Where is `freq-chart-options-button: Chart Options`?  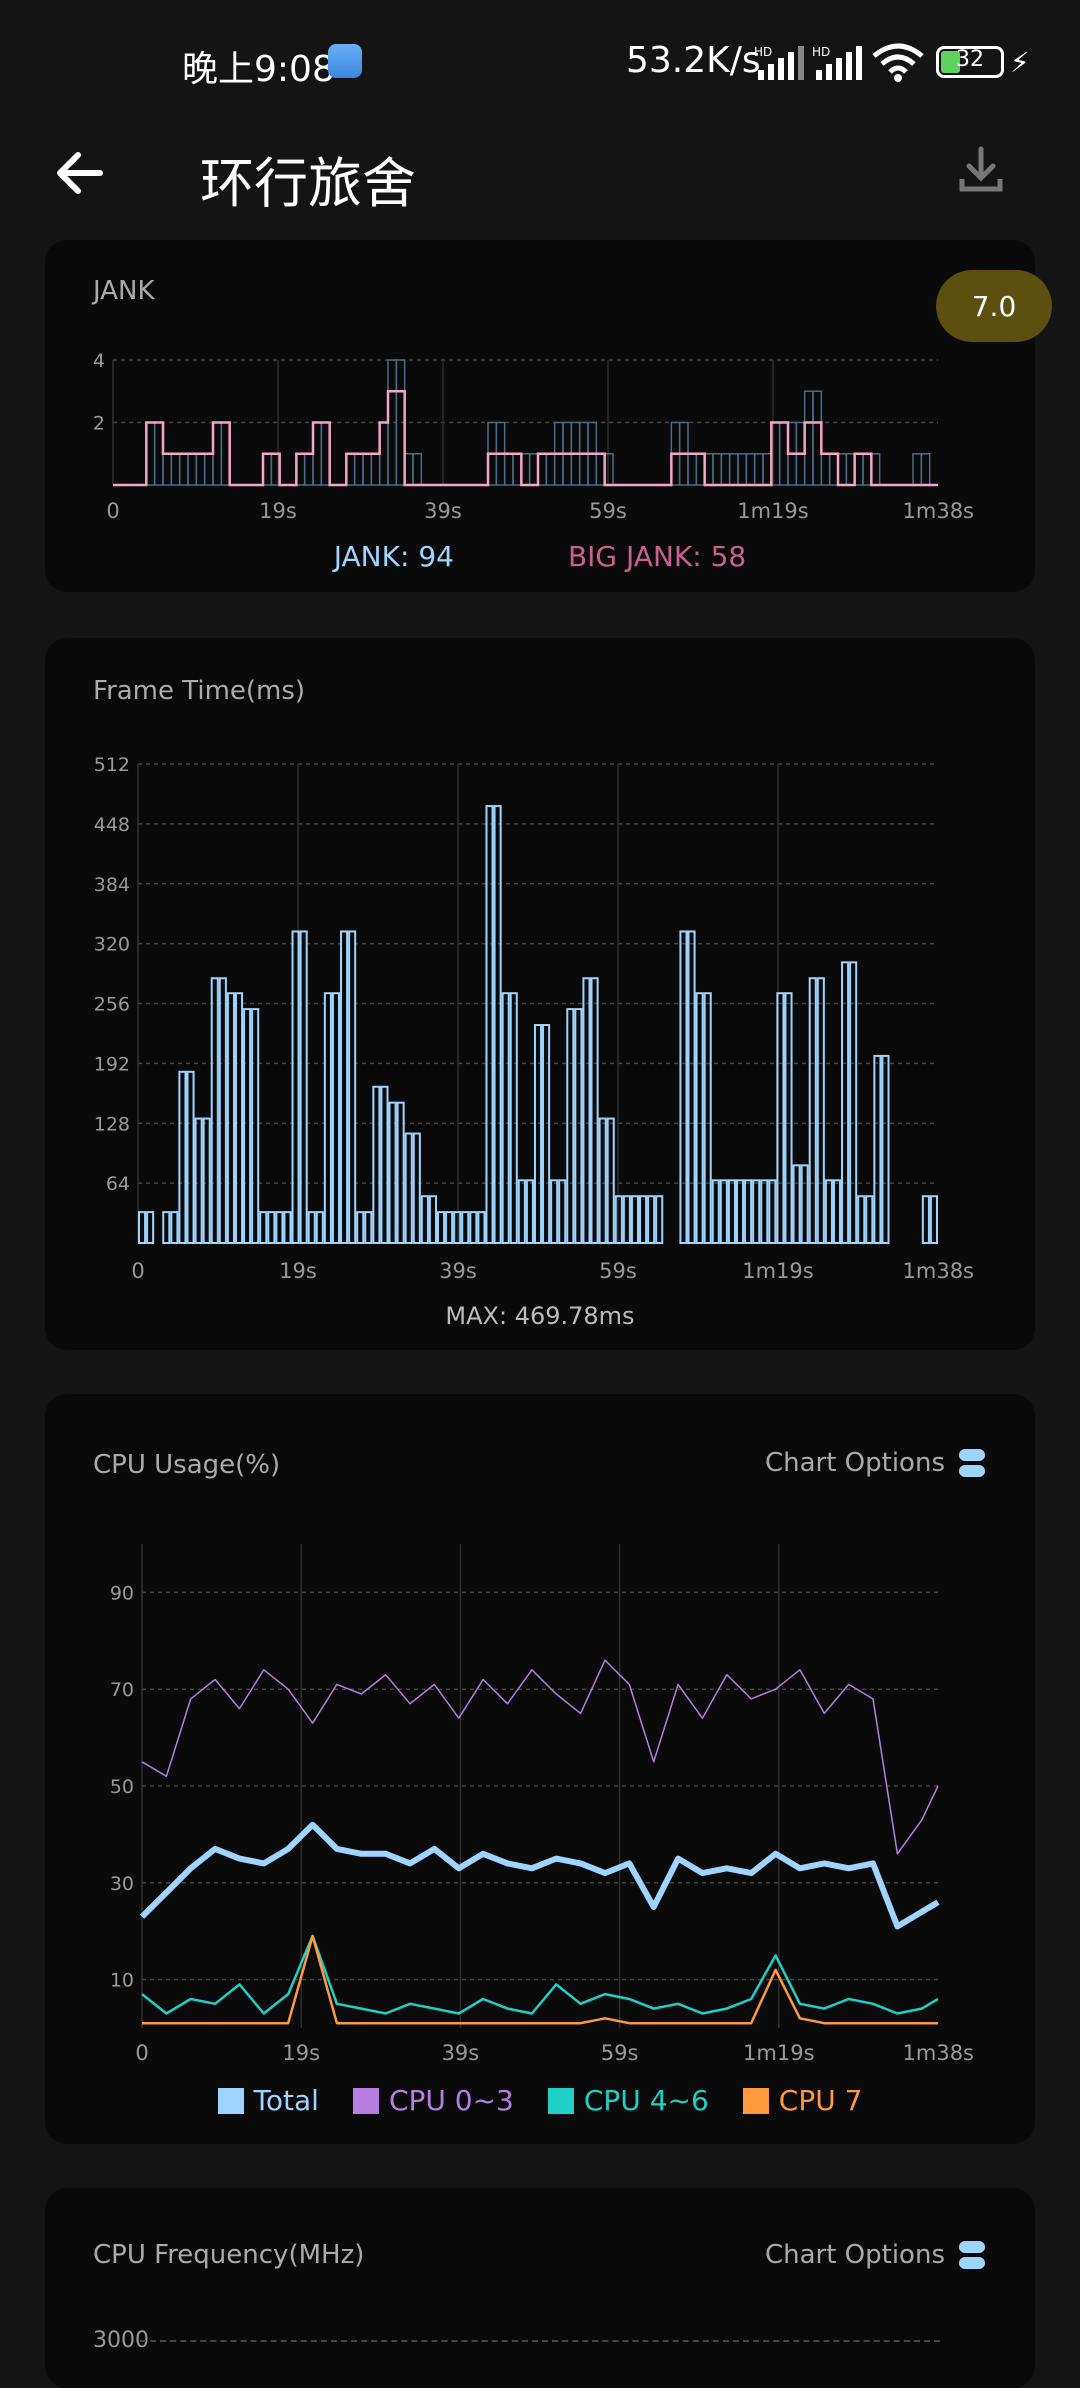
freq-chart-options-button: Chart Options is located at coordinates (875, 2255).